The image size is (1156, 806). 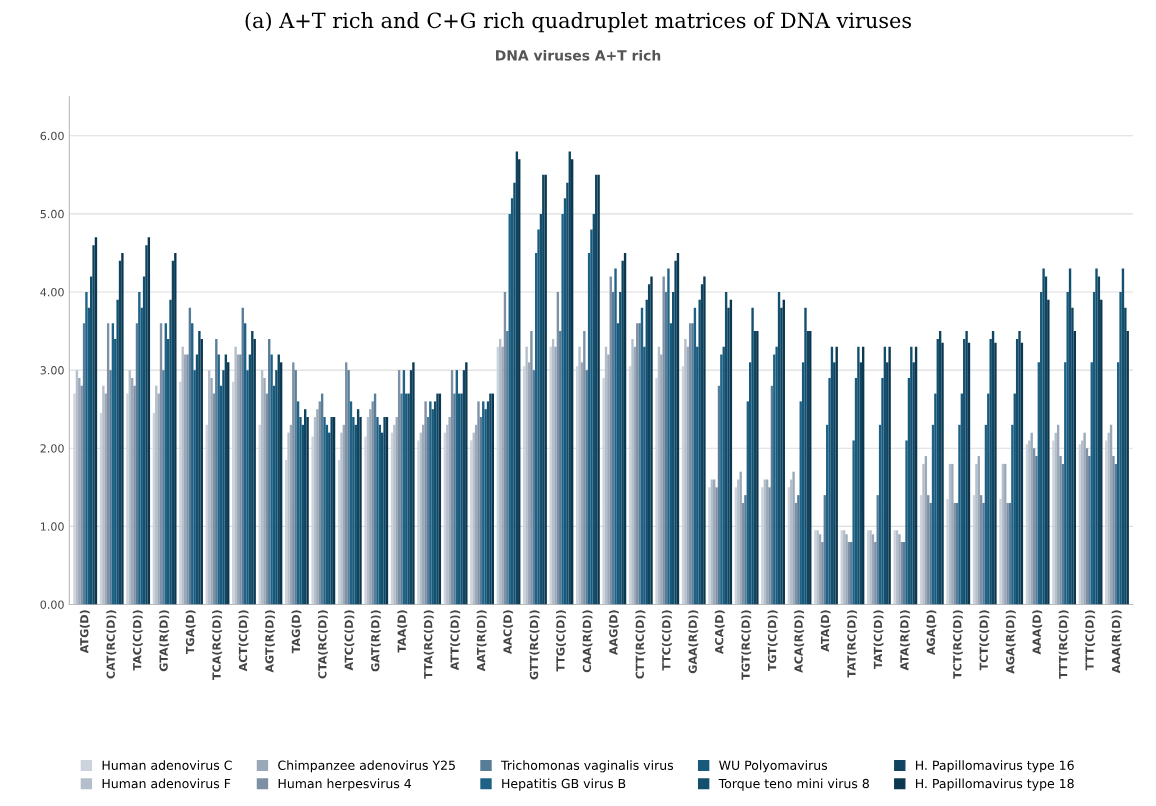 What do you see at coordinates (773, 766) in the screenshot?
I see `legend-label: WU Polyomavirus` at bounding box center [773, 766].